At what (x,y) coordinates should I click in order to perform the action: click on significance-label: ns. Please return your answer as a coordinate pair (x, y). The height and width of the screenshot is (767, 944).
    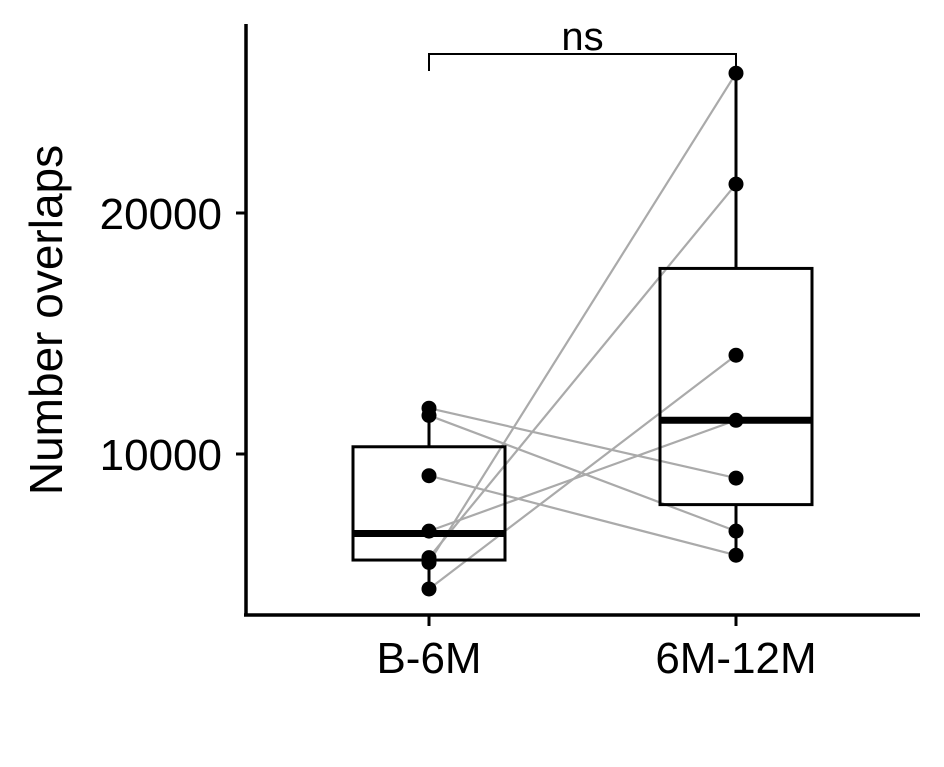
    Looking at the image, I should click on (582, 37).